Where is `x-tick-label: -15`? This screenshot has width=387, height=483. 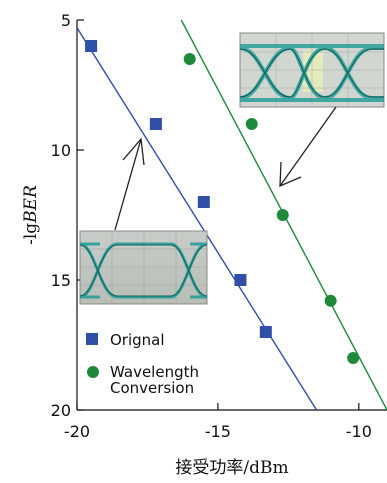
x-tick-label: -15 is located at coordinates (218, 431).